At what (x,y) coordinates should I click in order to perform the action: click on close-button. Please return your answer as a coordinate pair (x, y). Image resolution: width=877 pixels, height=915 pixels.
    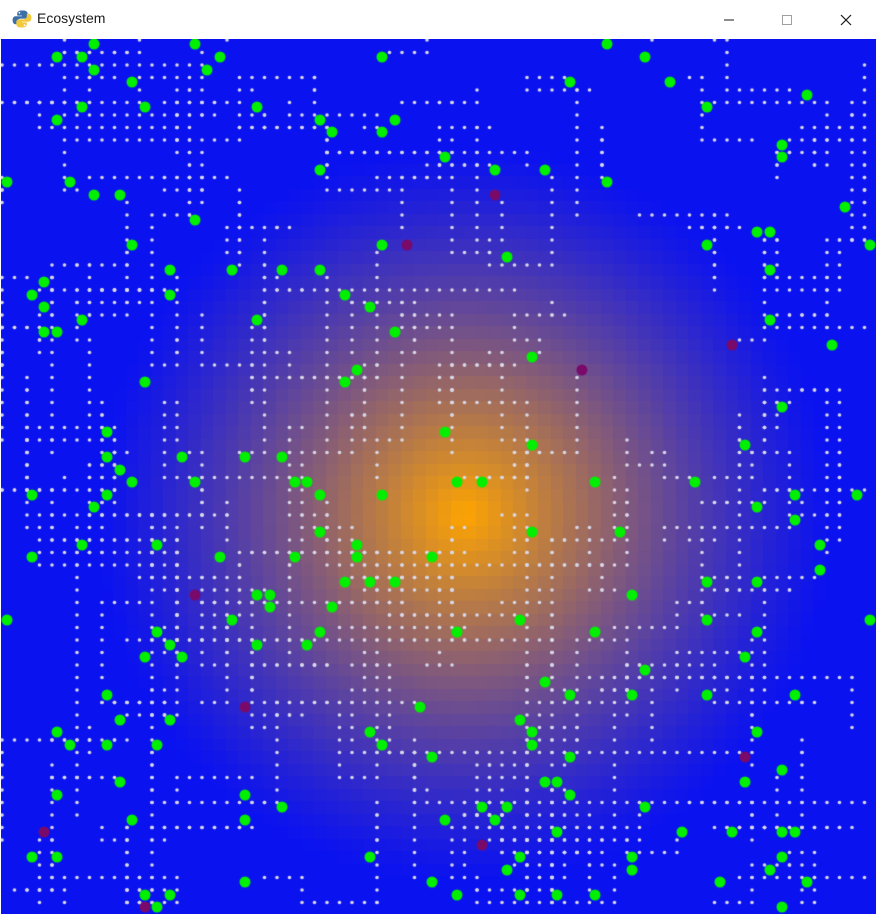
    Looking at the image, I should click on (846, 19).